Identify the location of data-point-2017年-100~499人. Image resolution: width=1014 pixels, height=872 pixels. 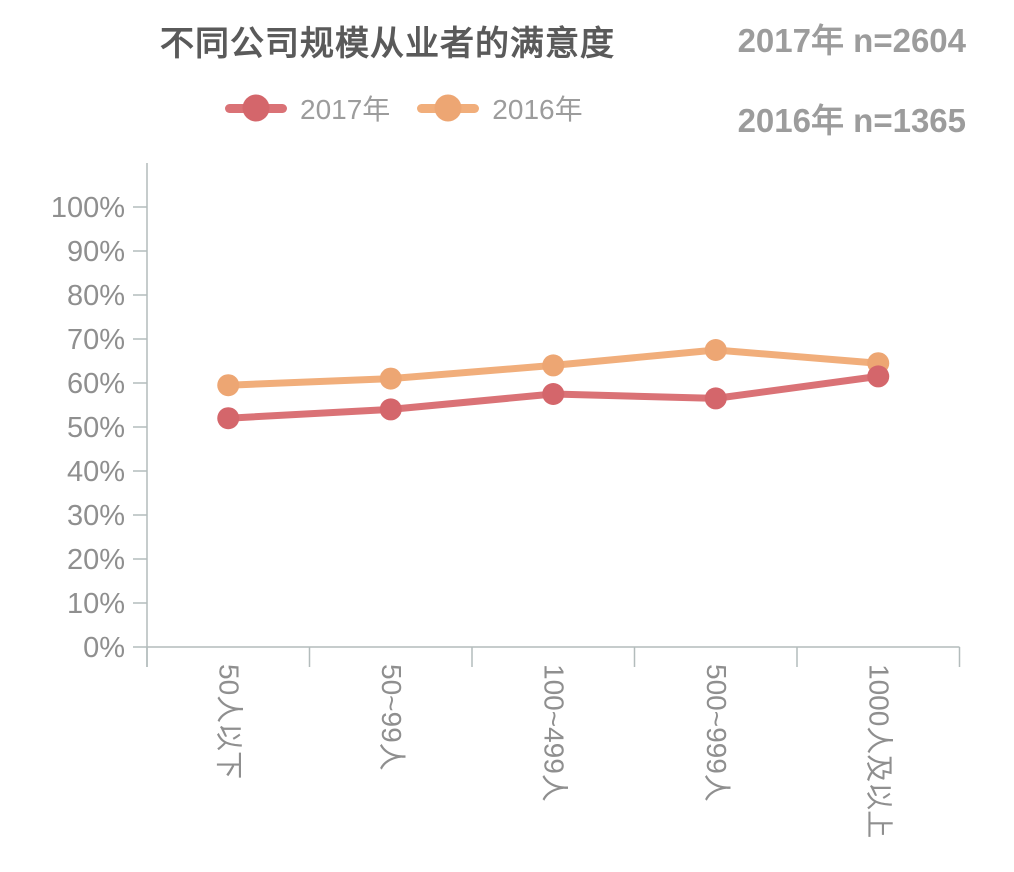
(553, 394).